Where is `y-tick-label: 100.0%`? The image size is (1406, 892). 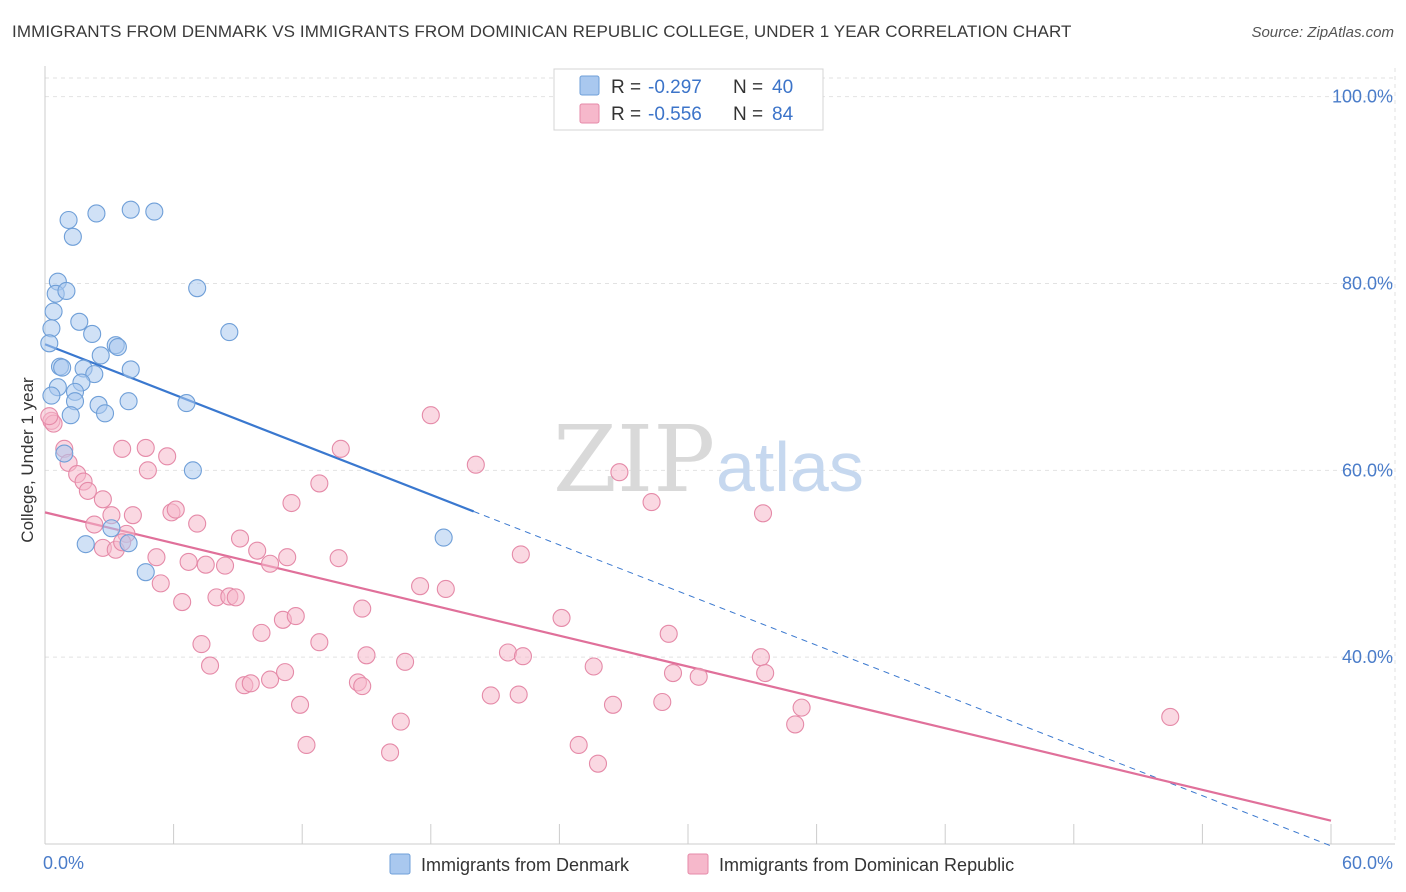 y-tick-label: 100.0% is located at coordinates (1362, 97).